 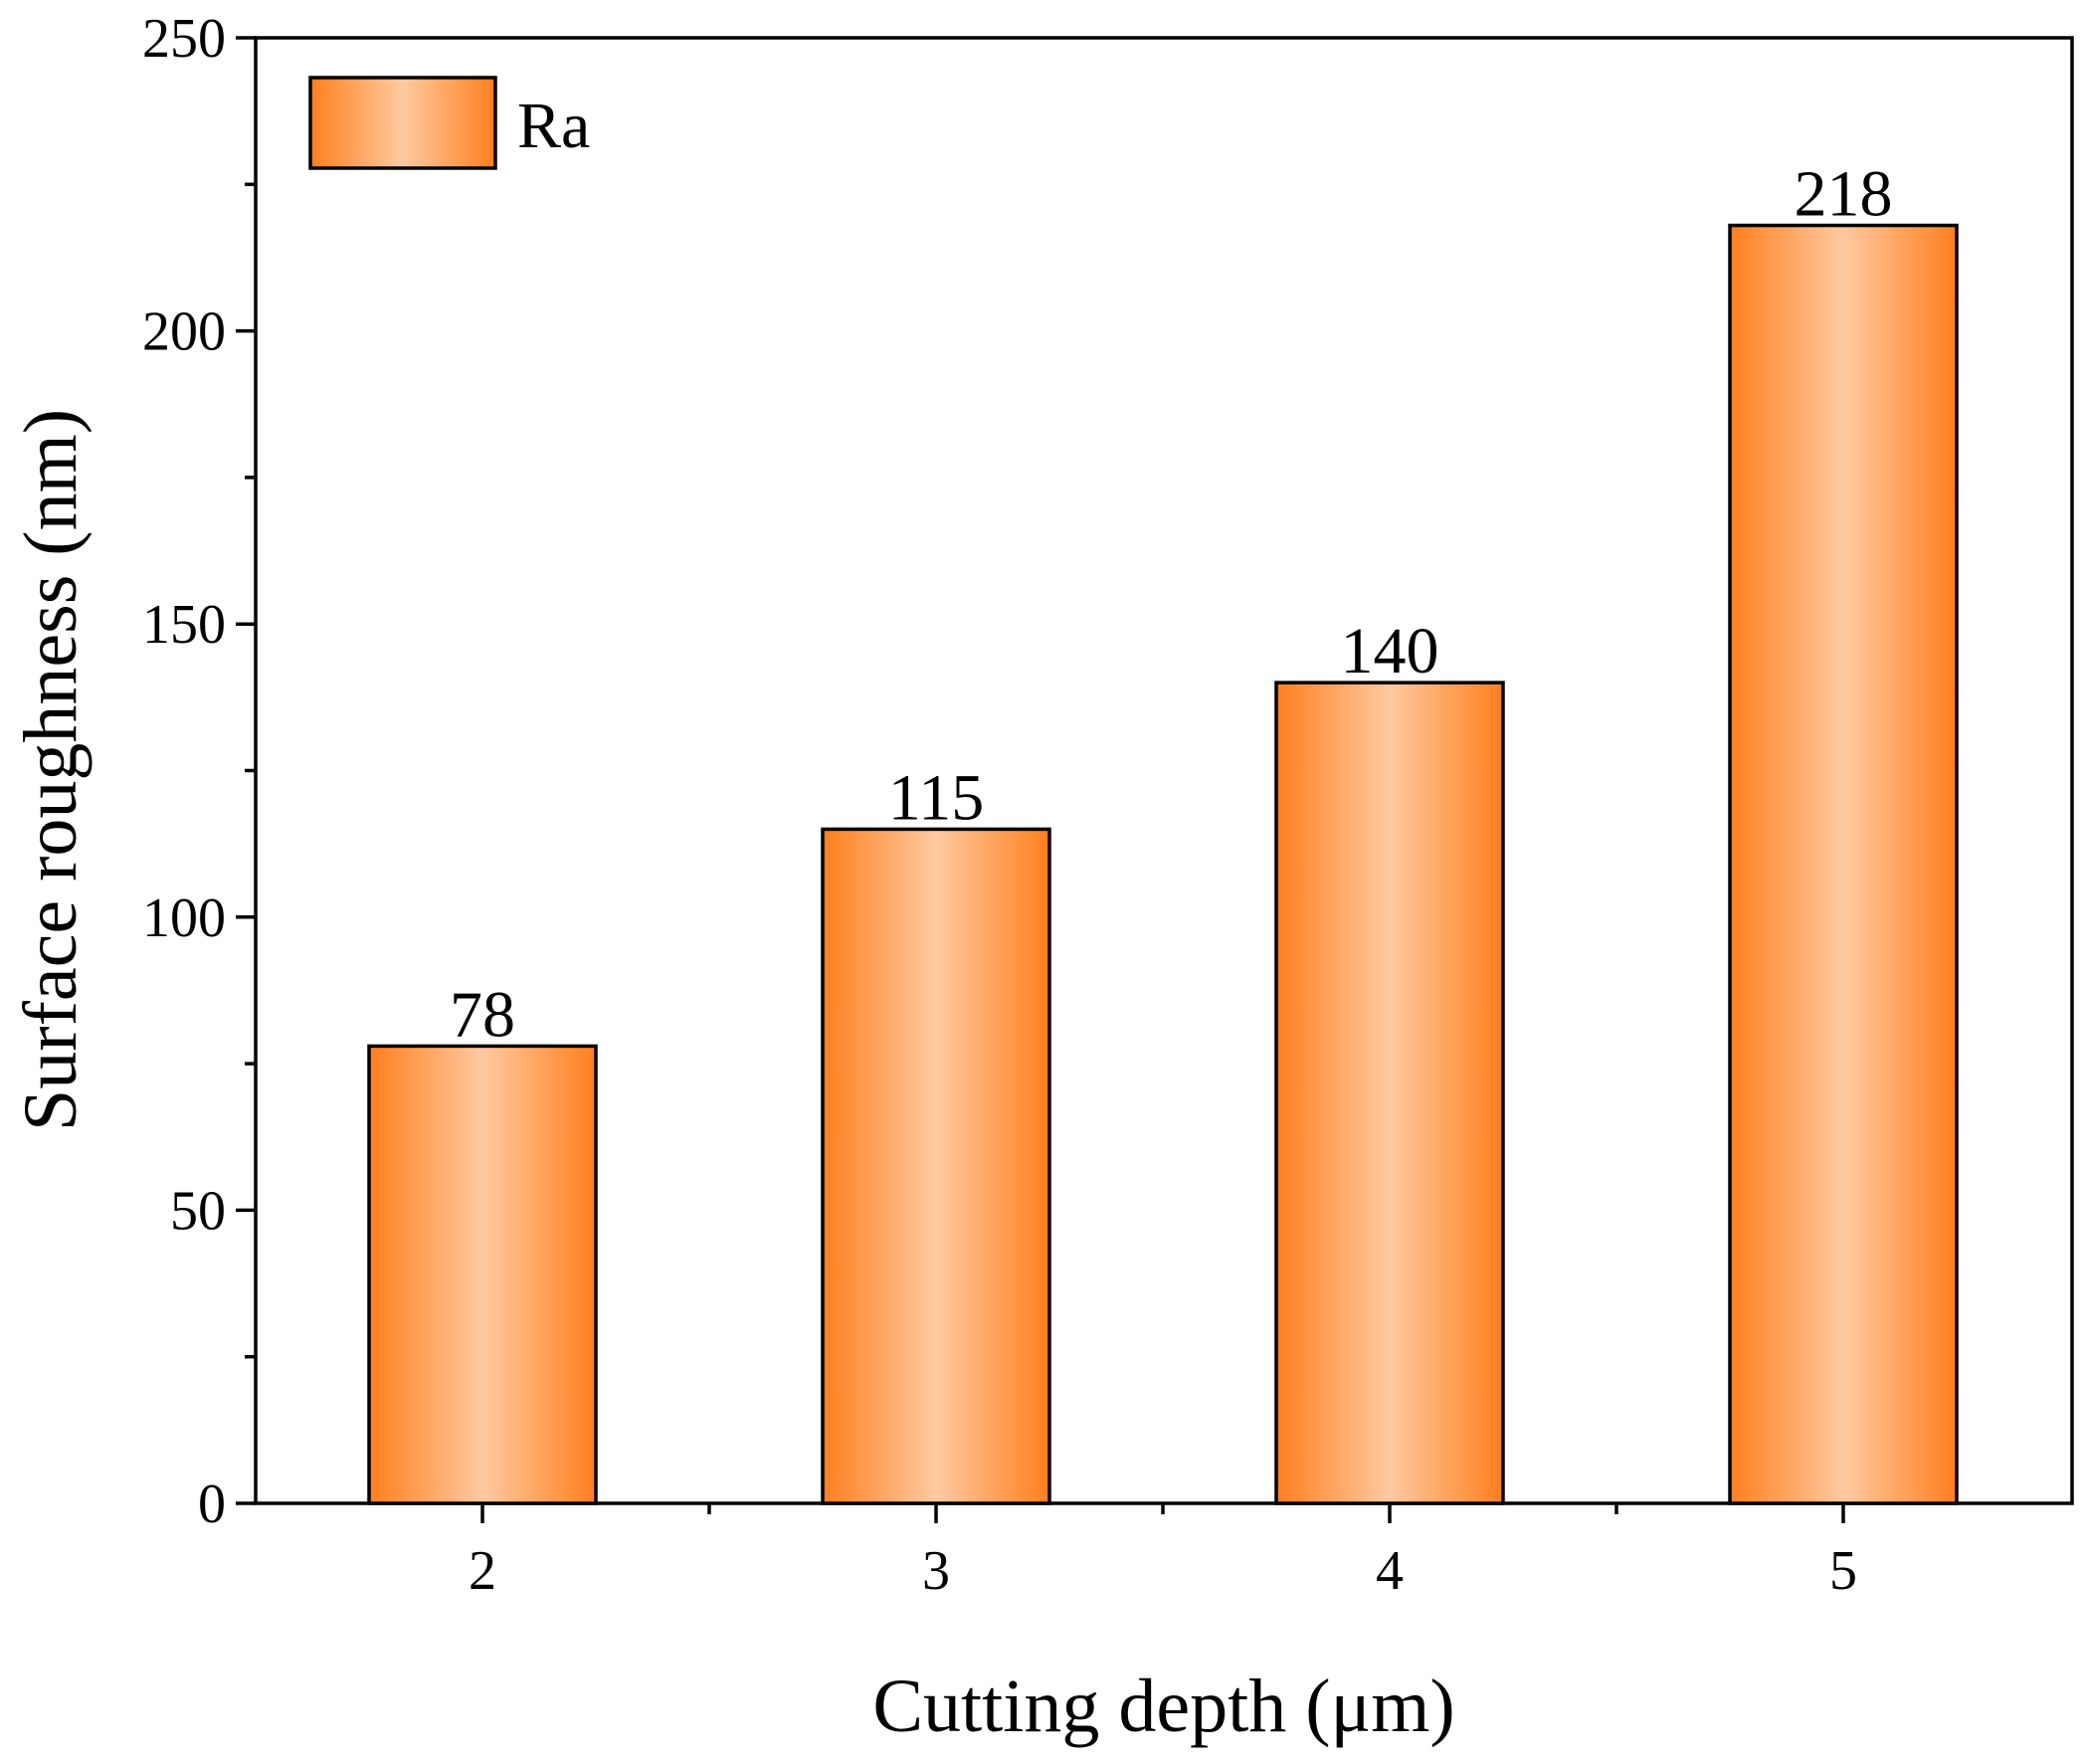 I want to click on x-tick-label: 2, so click(x=483, y=1571).